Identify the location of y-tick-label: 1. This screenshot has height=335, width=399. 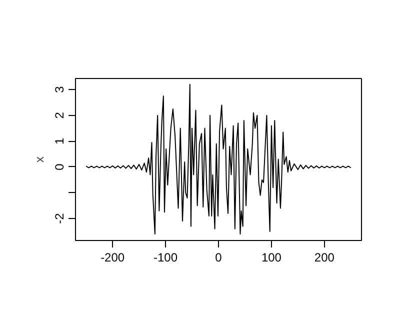
(59, 141).